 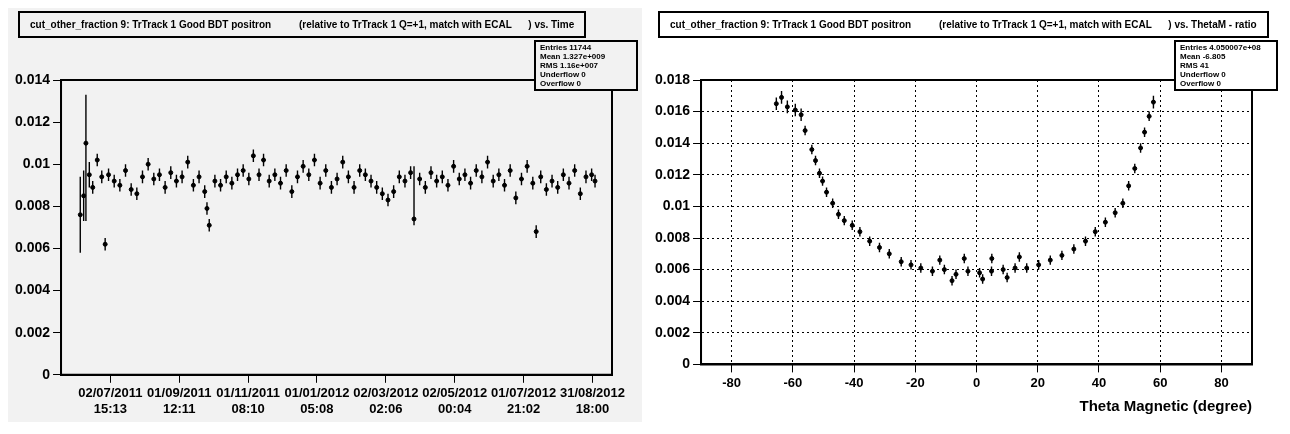 What do you see at coordinates (1226, 65) in the screenshot?
I see `stats-box: Entries 4.050007e+08 Mean -6.805 RMS 41 Underflow 0 Overflow 0` at bounding box center [1226, 65].